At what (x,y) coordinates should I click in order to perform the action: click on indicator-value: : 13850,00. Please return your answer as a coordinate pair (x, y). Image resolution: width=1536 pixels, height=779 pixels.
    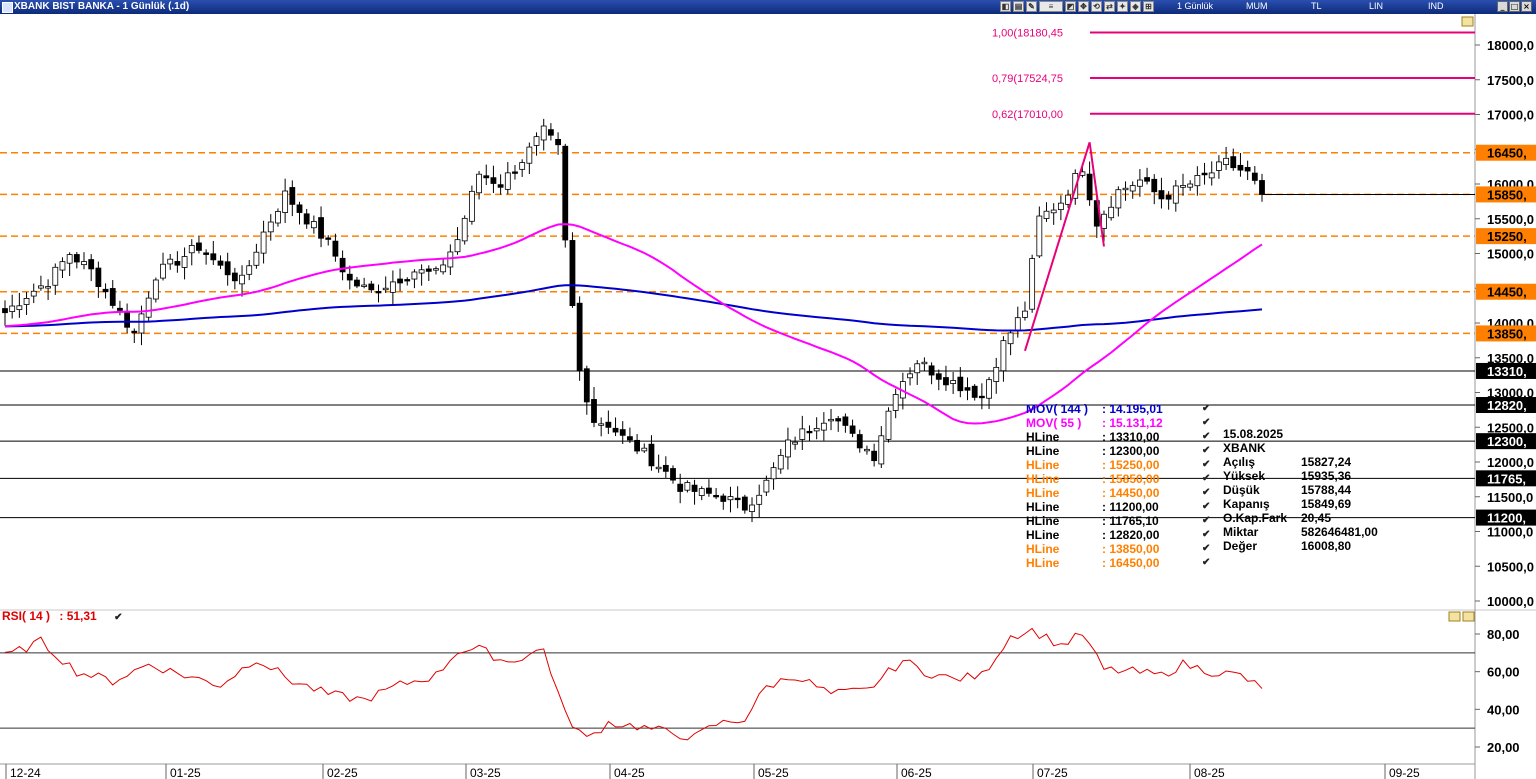
    Looking at the image, I should click on (1131, 549).